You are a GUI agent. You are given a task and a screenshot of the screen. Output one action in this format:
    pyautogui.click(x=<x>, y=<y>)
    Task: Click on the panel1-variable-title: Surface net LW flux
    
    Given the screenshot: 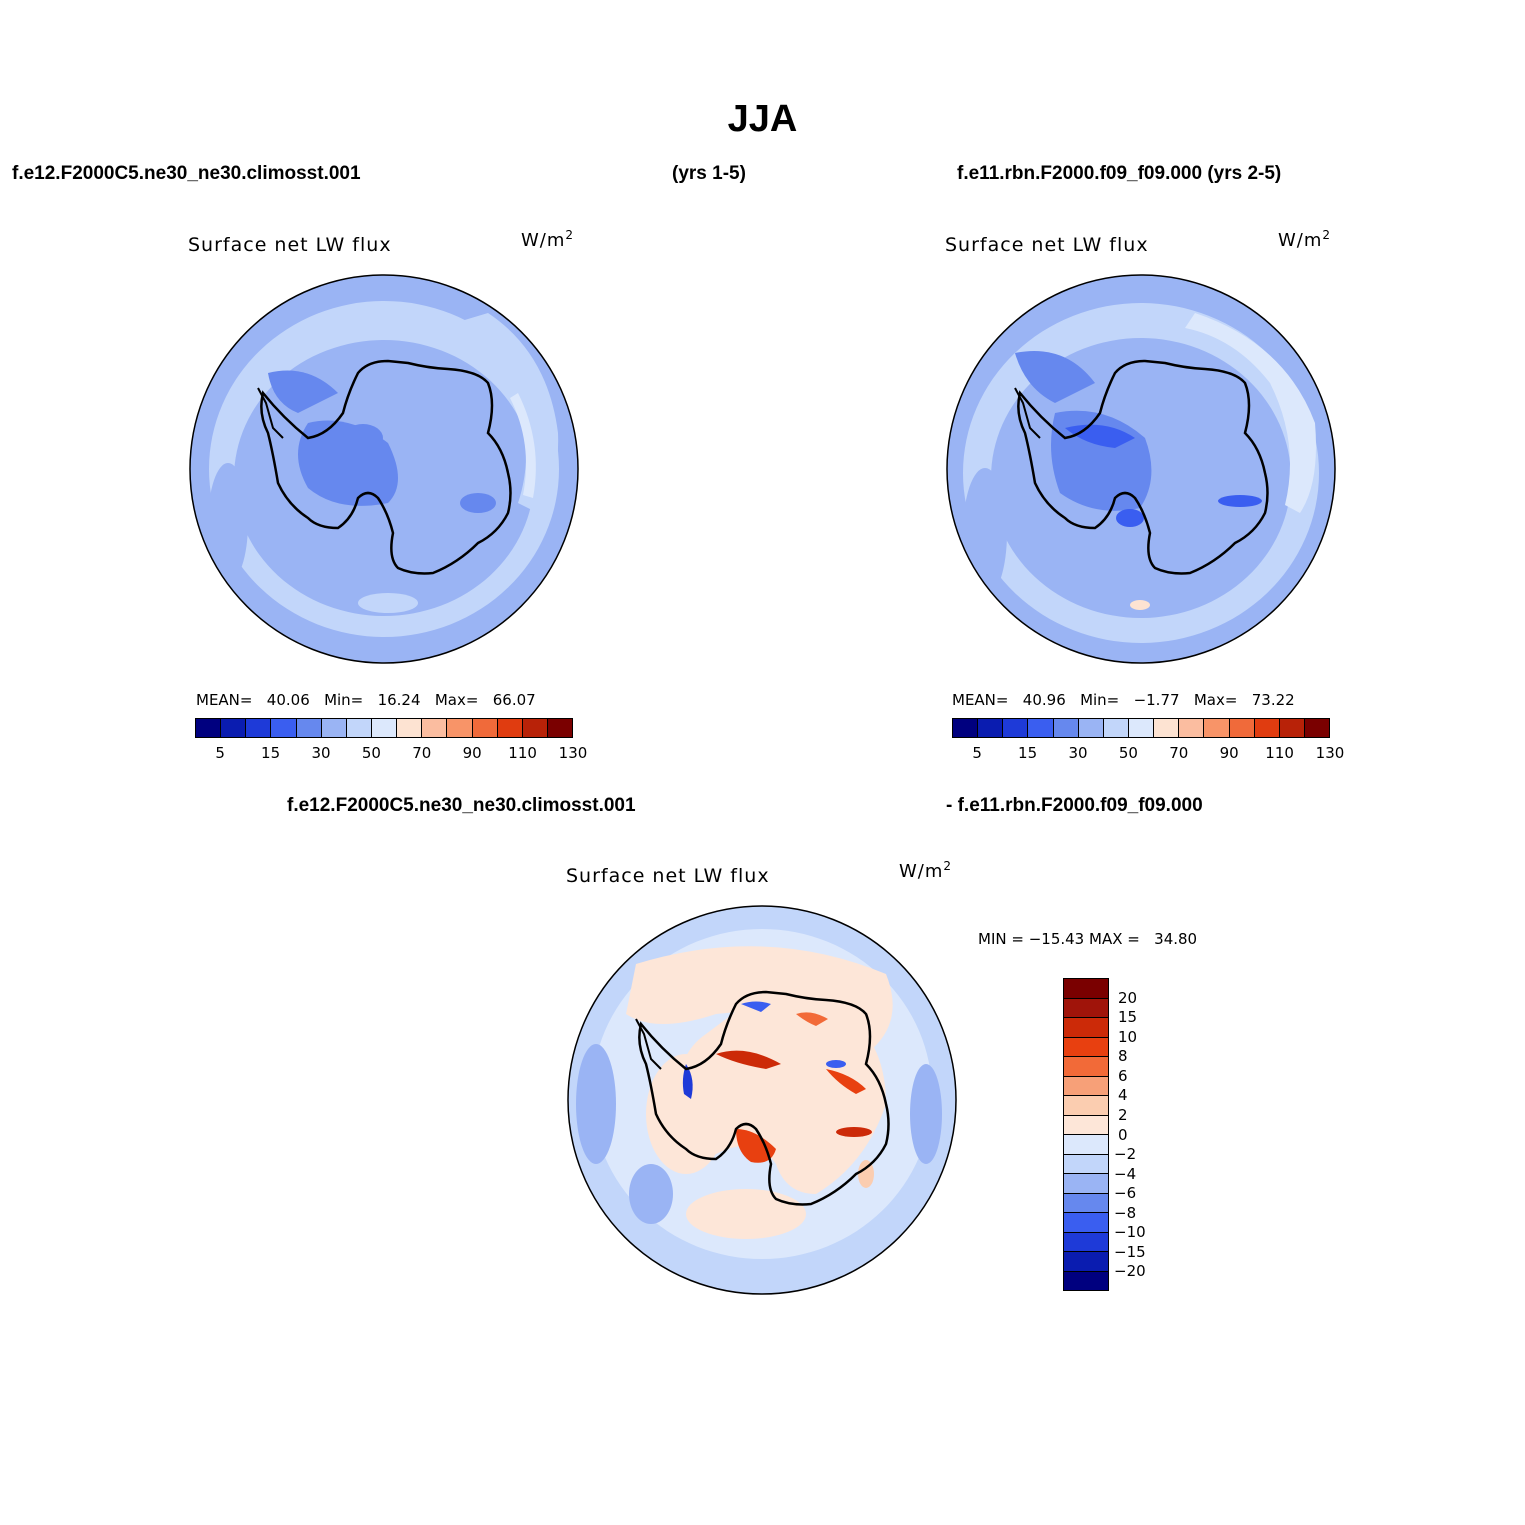 What is the action you would take?
    pyautogui.click(x=290, y=245)
    